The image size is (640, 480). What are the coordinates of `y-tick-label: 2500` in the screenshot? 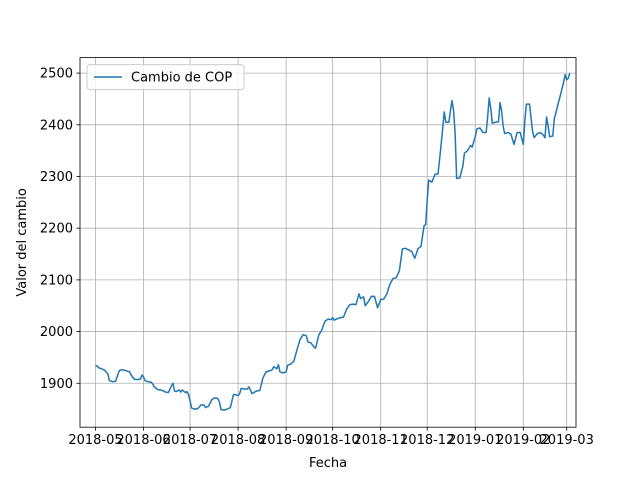 It's located at (56, 74).